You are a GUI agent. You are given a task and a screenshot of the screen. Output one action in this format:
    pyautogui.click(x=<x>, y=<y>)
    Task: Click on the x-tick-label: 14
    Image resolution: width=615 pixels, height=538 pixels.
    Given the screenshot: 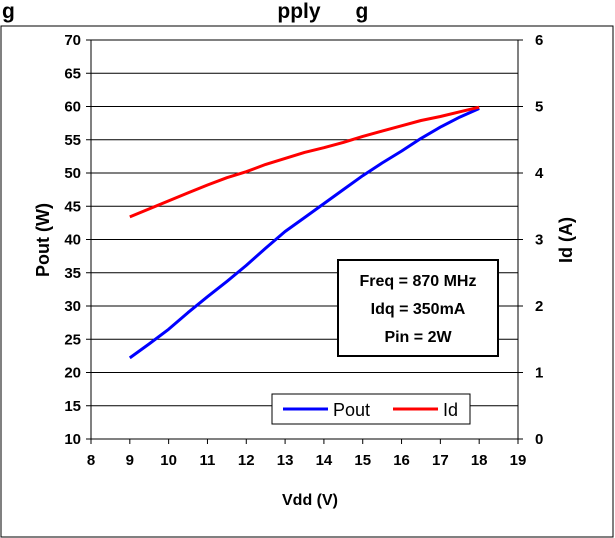 What is the action you would take?
    pyautogui.click(x=324, y=460)
    